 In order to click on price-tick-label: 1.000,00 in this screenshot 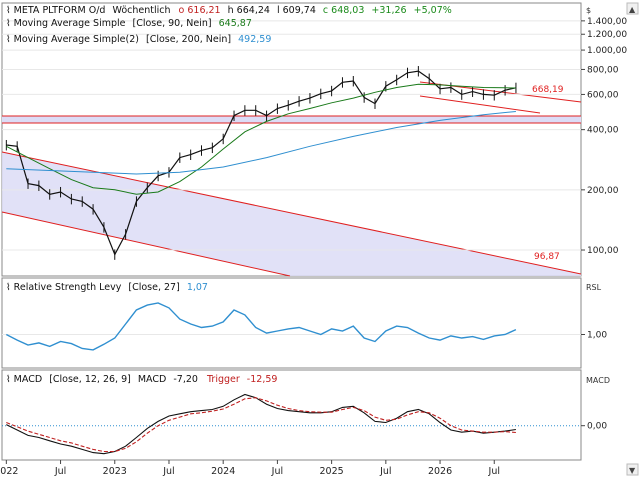, I will do `click(607, 51)`.